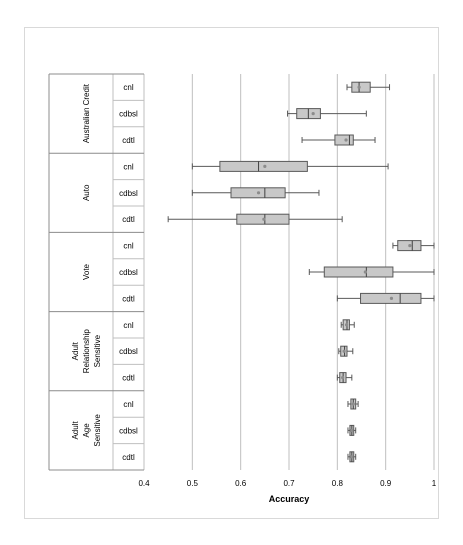  What do you see at coordinates (289, 499) in the screenshot?
I see `x-axis-title: Accuracy` at bounding box center [289, 499].